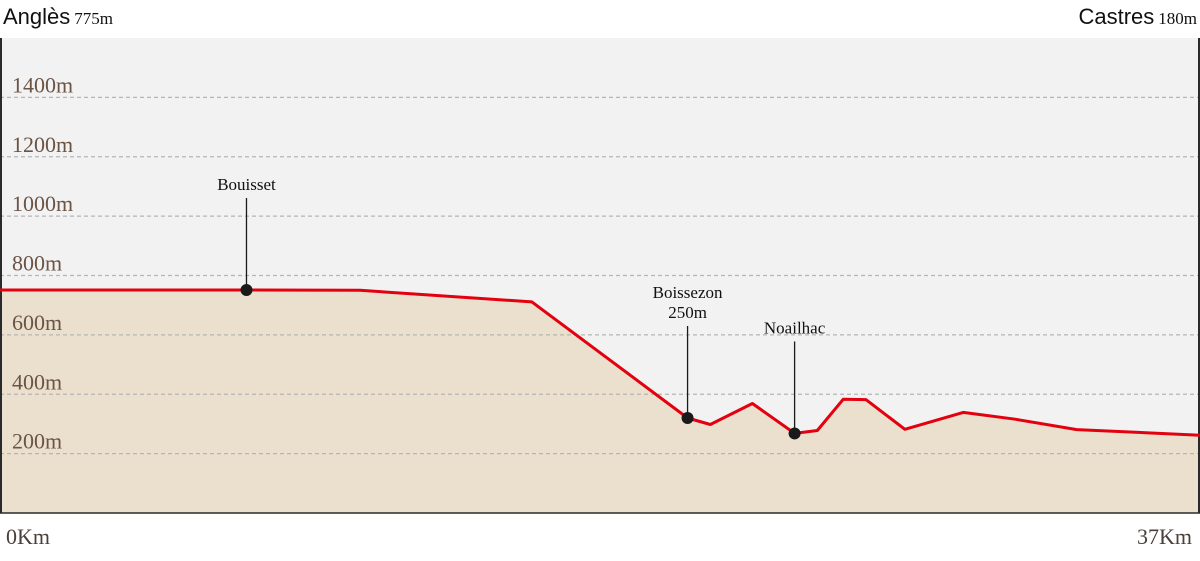 The width and height of the screenshot is (1200, 561). Describe the element at coordinates (246, 184) in the screenshot. I see `marker-label-1: Bouisset` at that location.